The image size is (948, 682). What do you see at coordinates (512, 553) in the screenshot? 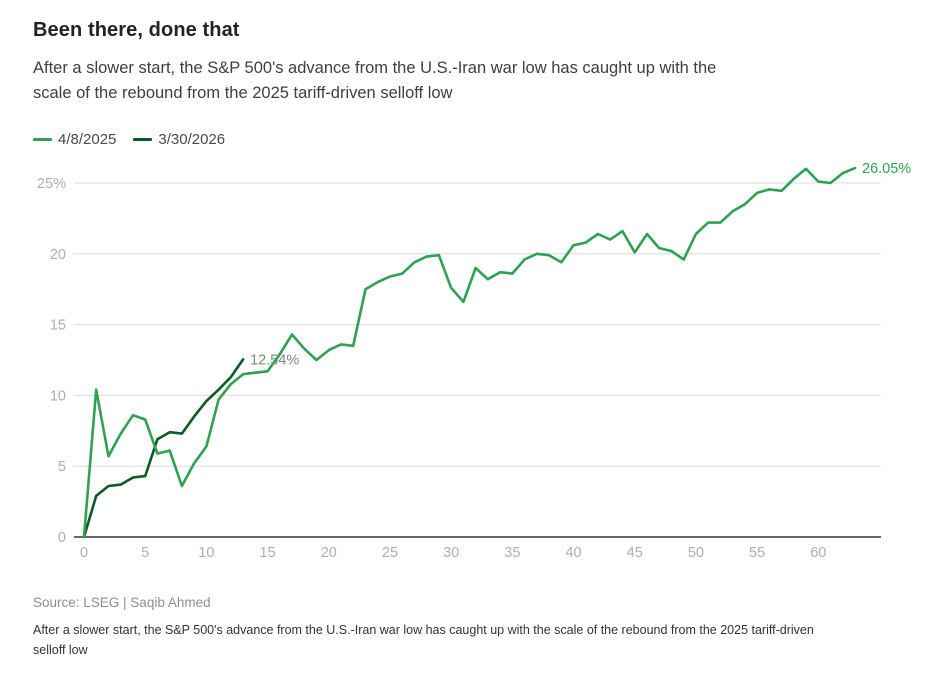
I see `x-tick-label: 35` at bounding box center [512, 553].